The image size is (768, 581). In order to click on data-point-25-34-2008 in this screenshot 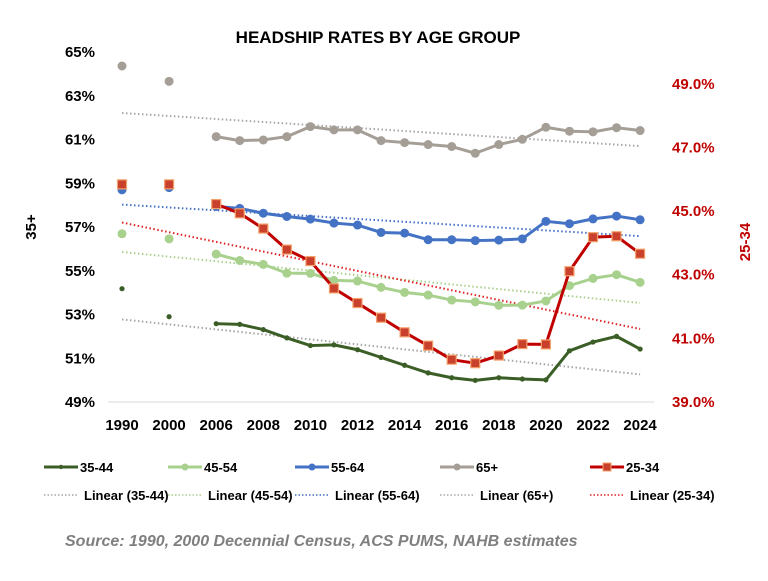, I will do `click(263, 228)`.